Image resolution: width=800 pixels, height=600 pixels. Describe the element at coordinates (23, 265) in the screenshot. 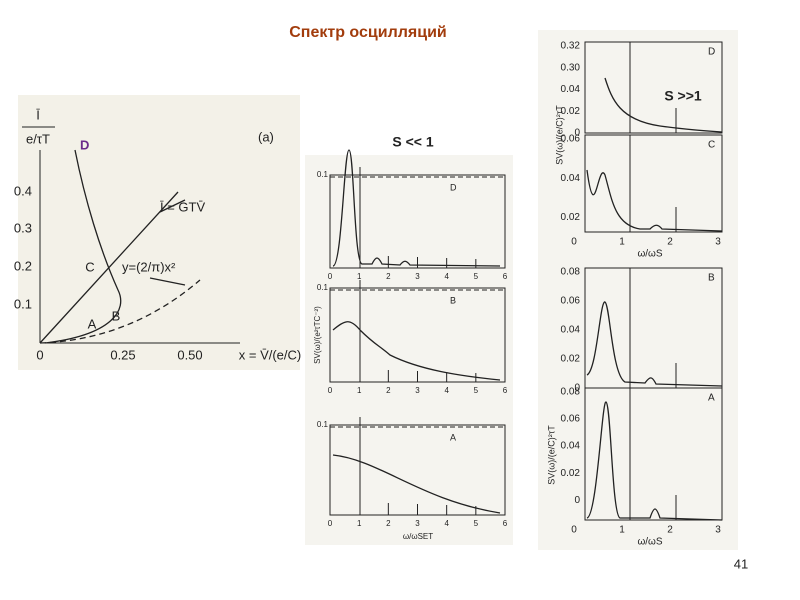

I see `y-tick-label: 0.2` at that location.